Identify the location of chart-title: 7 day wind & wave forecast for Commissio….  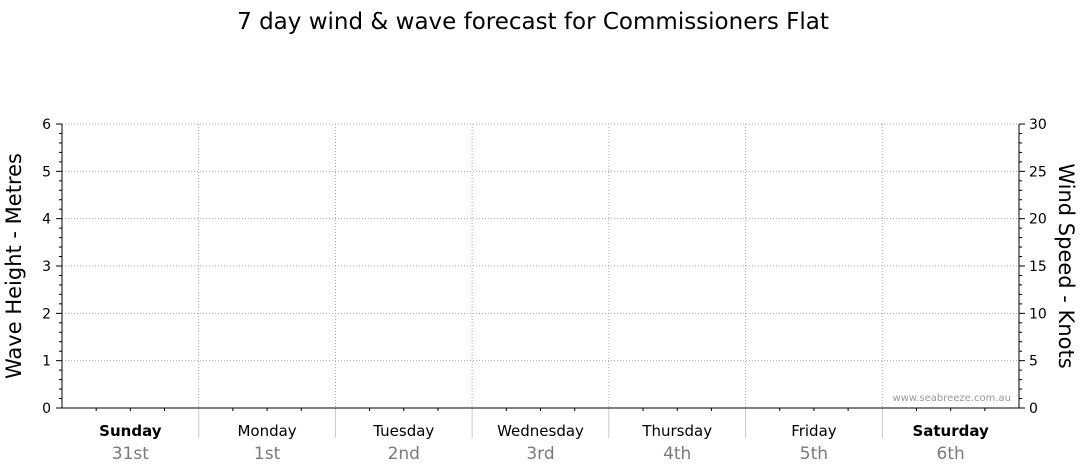
(533, 22).